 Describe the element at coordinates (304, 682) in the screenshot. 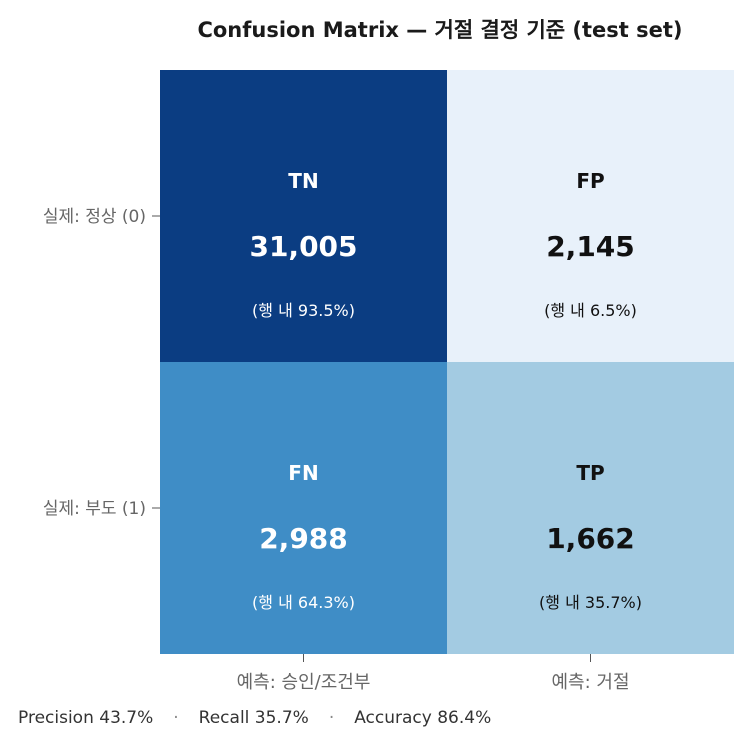

I see `column-label: 예측: 승인/조건부` at that location.